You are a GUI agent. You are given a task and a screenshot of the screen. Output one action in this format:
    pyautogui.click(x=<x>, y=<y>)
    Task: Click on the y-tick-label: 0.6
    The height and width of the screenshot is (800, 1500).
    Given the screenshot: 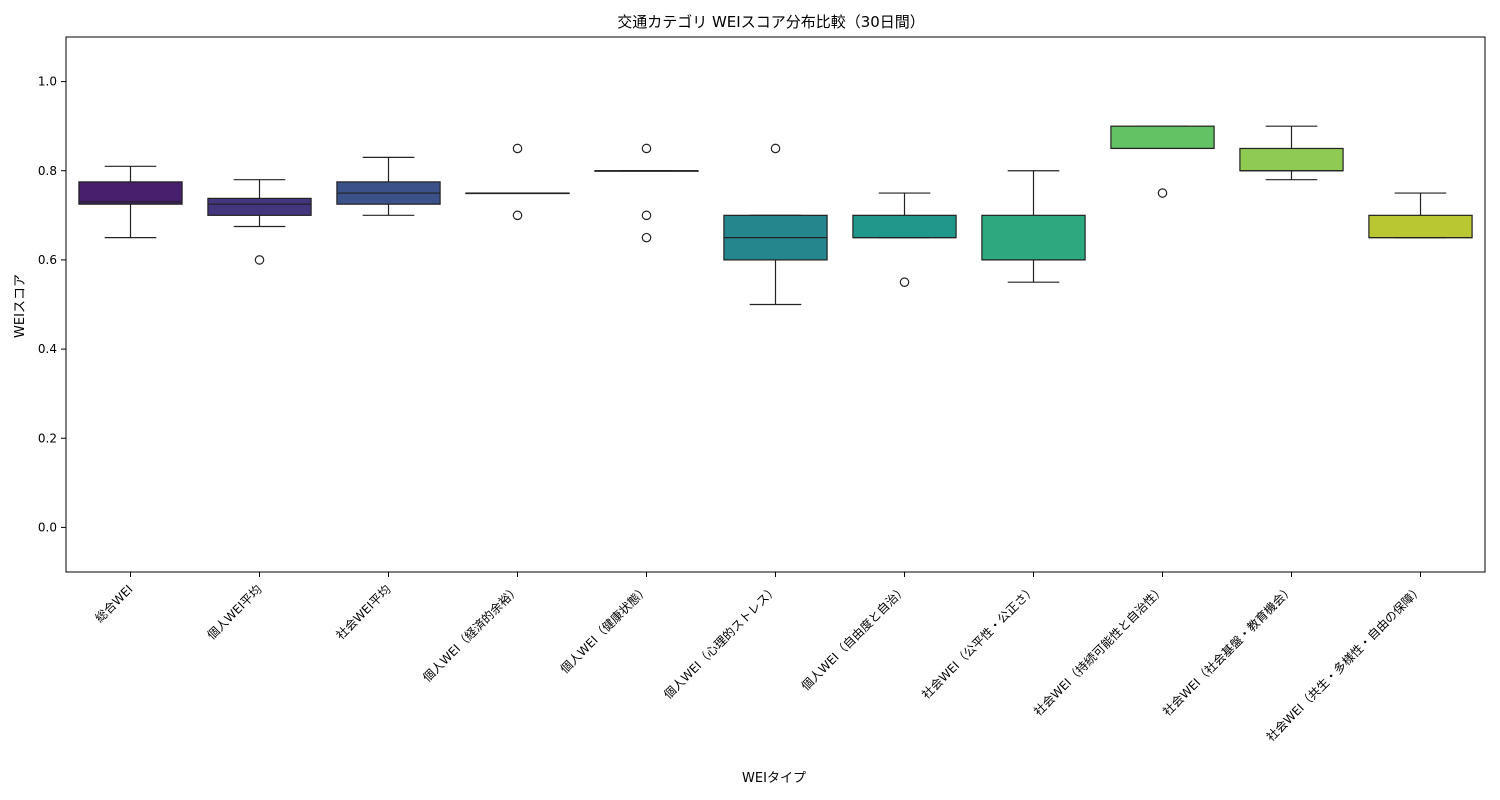 What is the action you would take?
    pyautogui.click(x=47, y=260)
    